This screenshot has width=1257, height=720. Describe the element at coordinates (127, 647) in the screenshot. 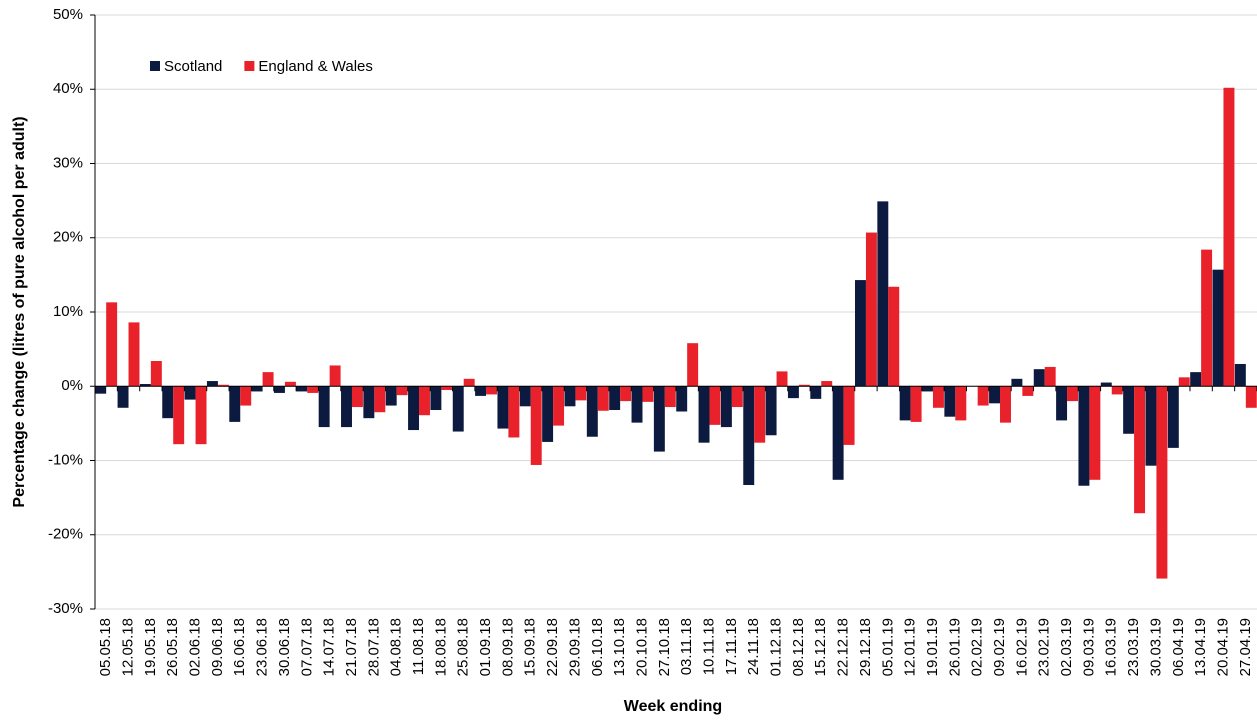

I see `x-tick-label: 12.05.18` at that location.